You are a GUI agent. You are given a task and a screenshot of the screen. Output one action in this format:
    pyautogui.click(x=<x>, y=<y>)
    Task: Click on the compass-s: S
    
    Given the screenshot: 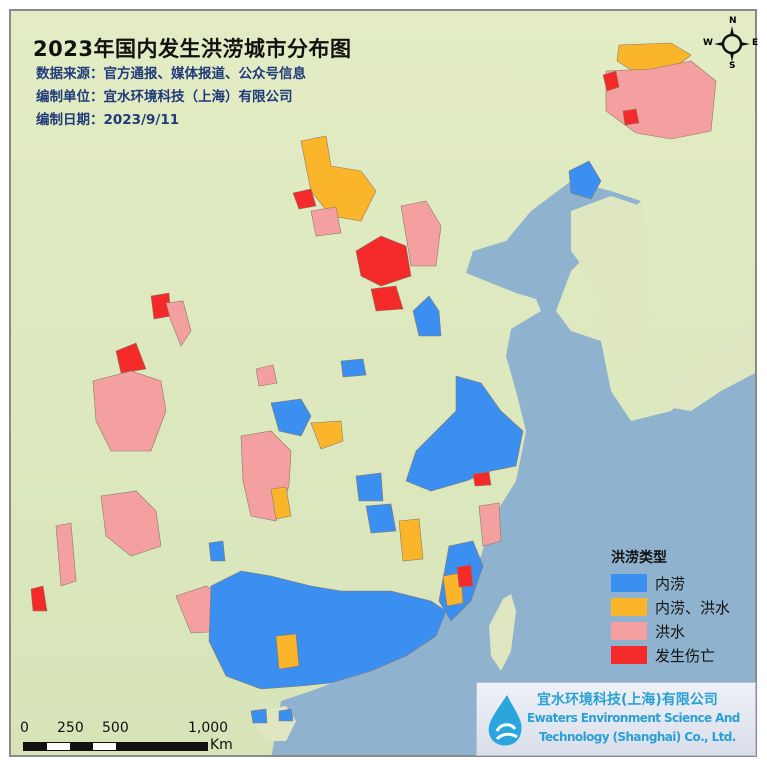 What is the action you would take?
    pyautogui.click(x=732, y=66)
    